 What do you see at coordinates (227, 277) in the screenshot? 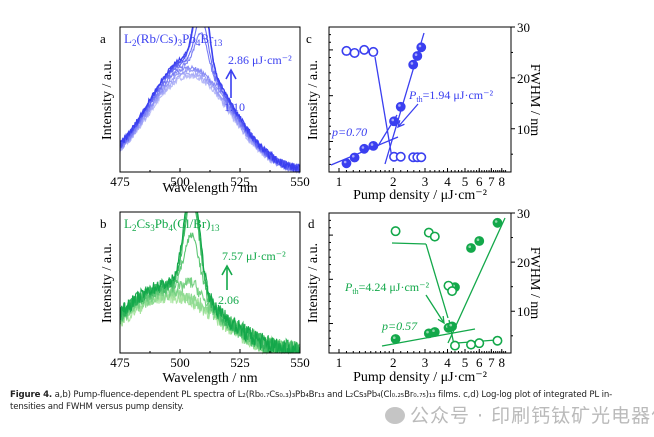
I see `panel-b-arrow` at bounding box center [227, 277].